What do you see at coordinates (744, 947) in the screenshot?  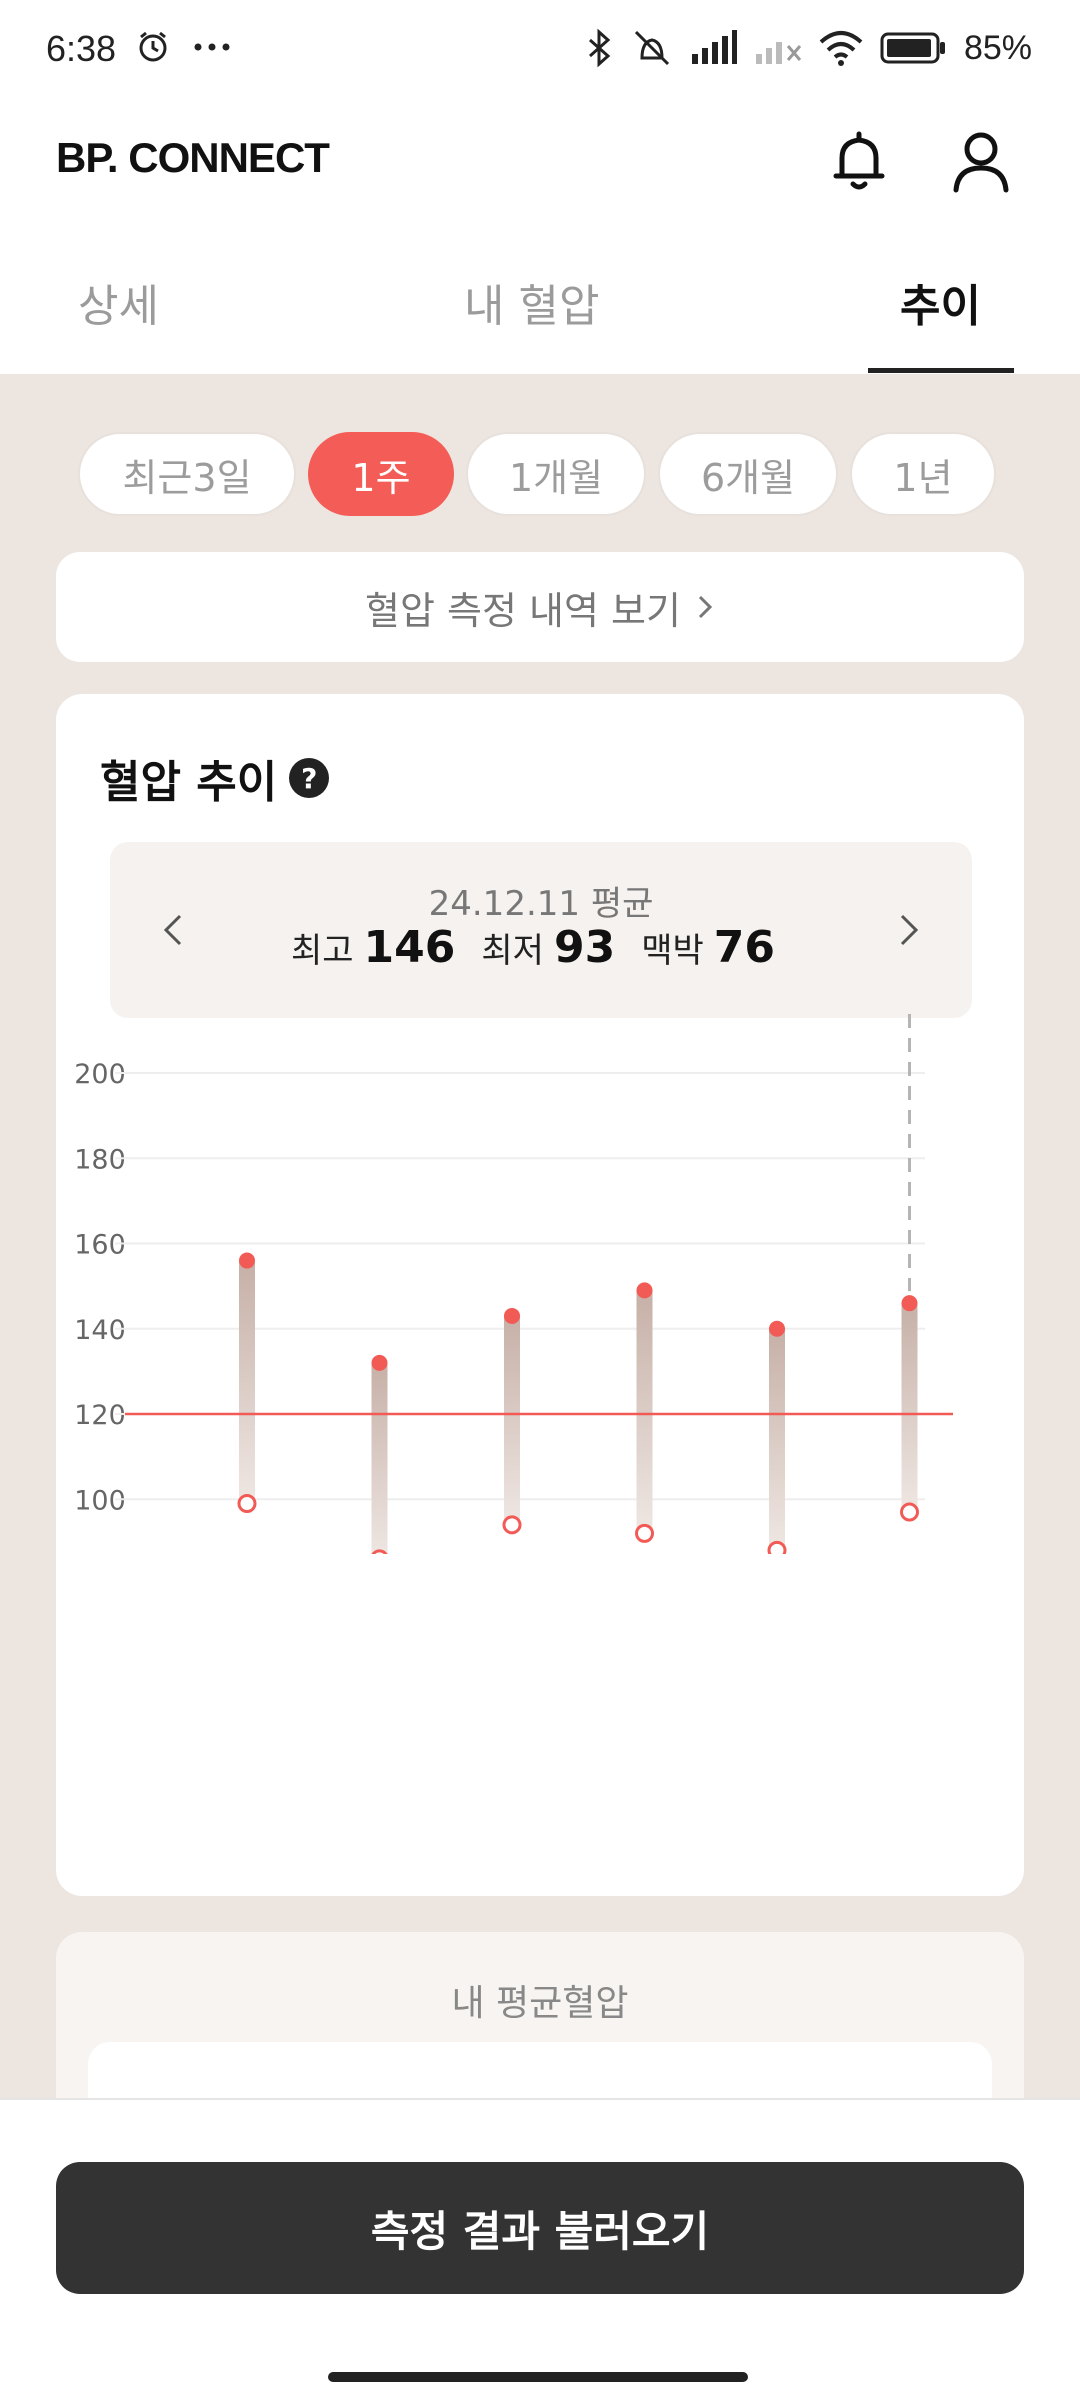 I see `pulse-value: 76` at bounding box center [744, 947].